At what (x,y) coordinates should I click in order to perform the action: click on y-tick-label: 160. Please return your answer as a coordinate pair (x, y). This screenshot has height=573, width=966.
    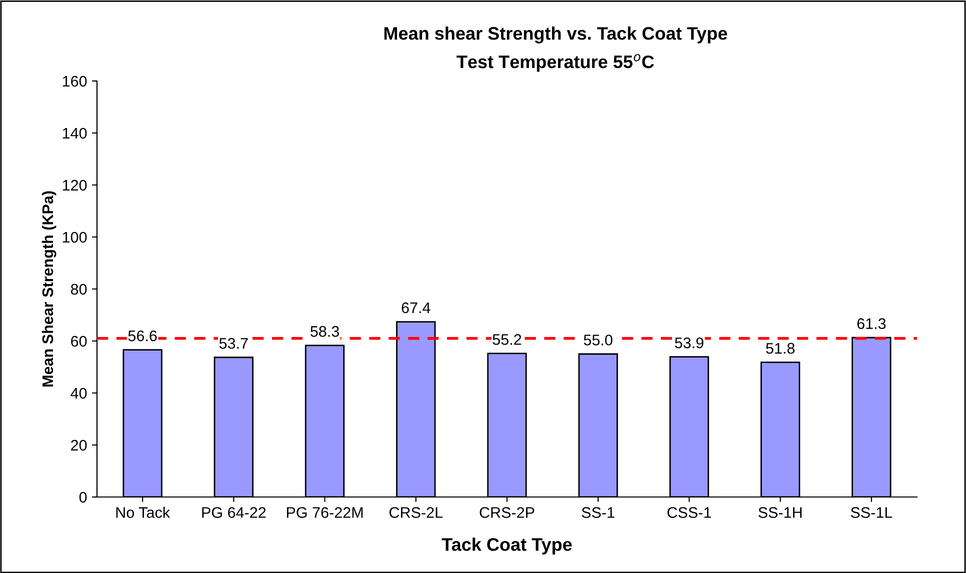
    Looking at the image, I should click on (74, 81).